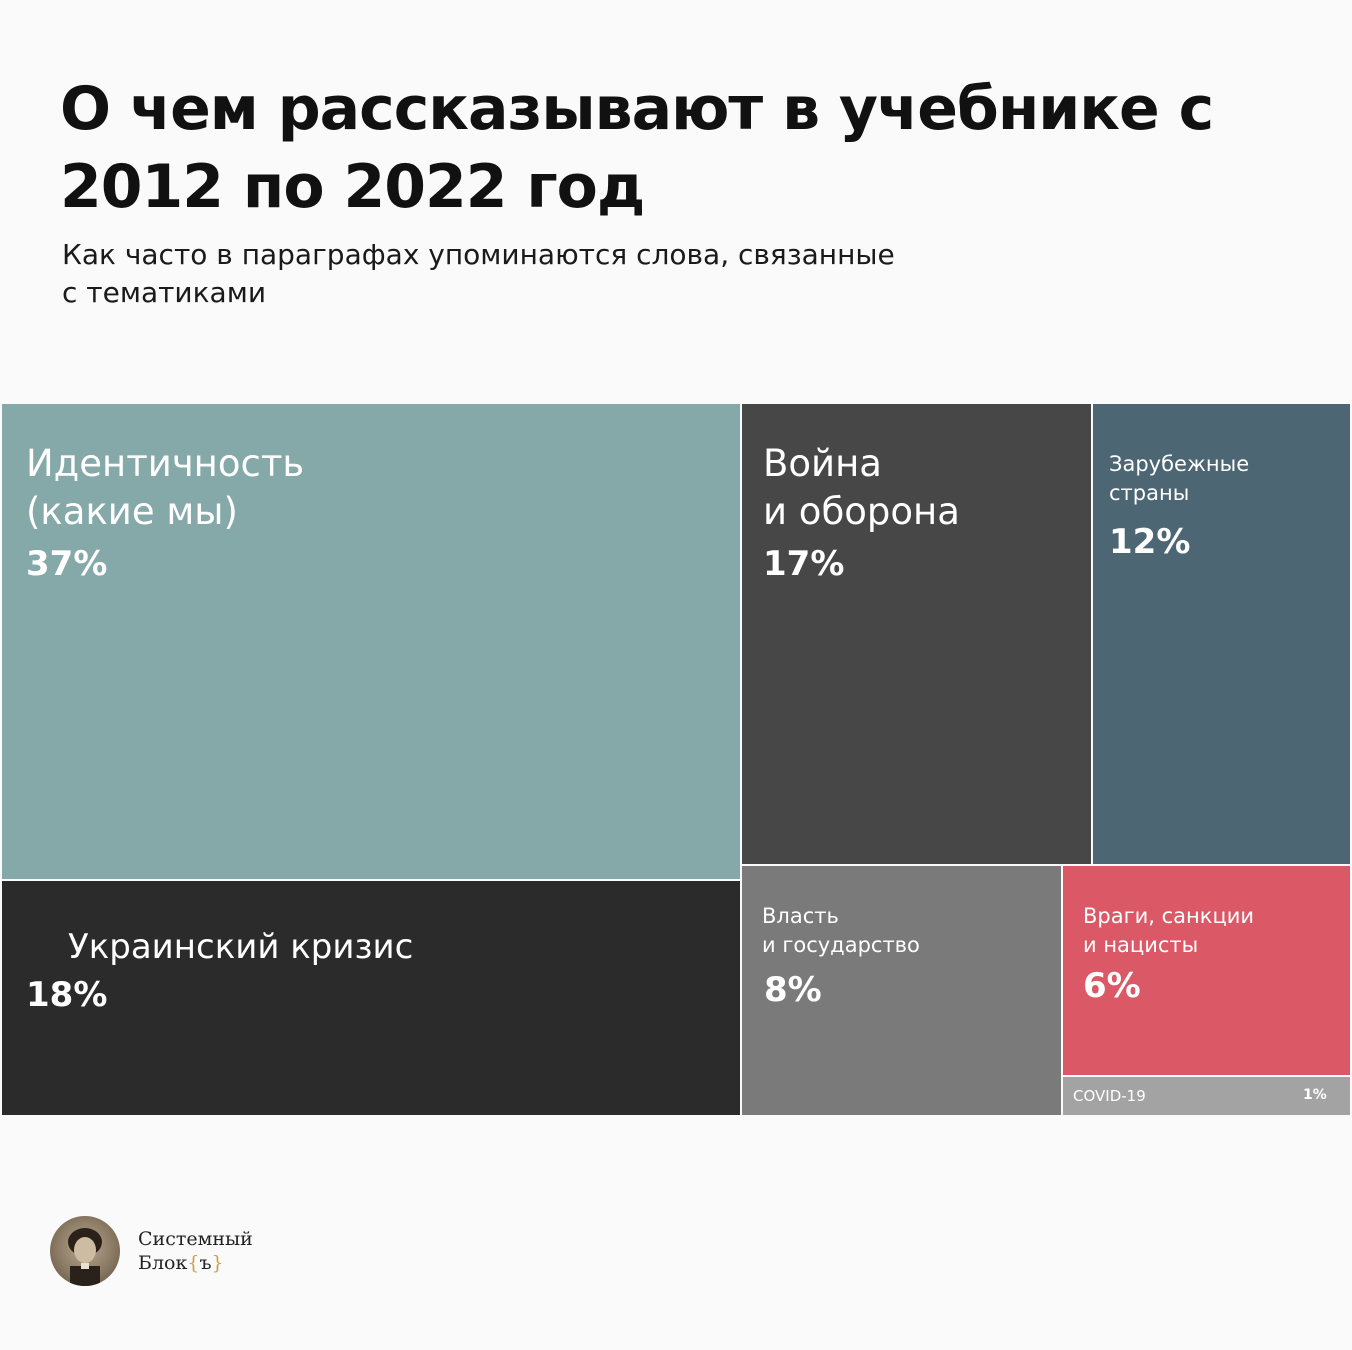  Describe the element at coordinates (901, 990) in the screenshot. I see `treemap-tile-power-state: Власть и государство 8%` at that location.